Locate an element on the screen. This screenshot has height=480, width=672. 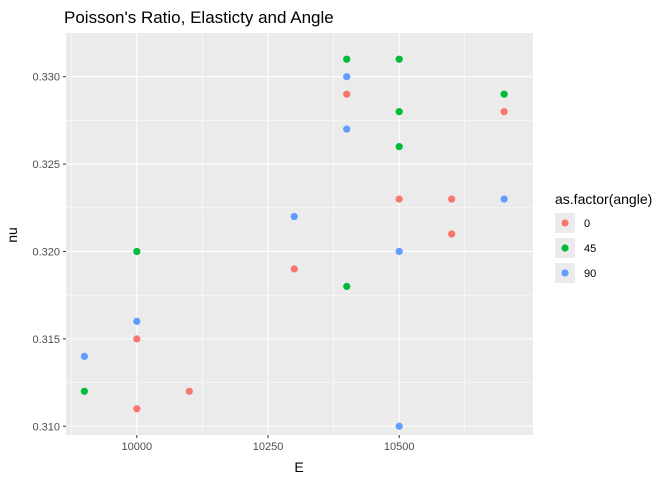
x-axis-ticks: 10000 10250 10500 is located at coordinates (268, 444).